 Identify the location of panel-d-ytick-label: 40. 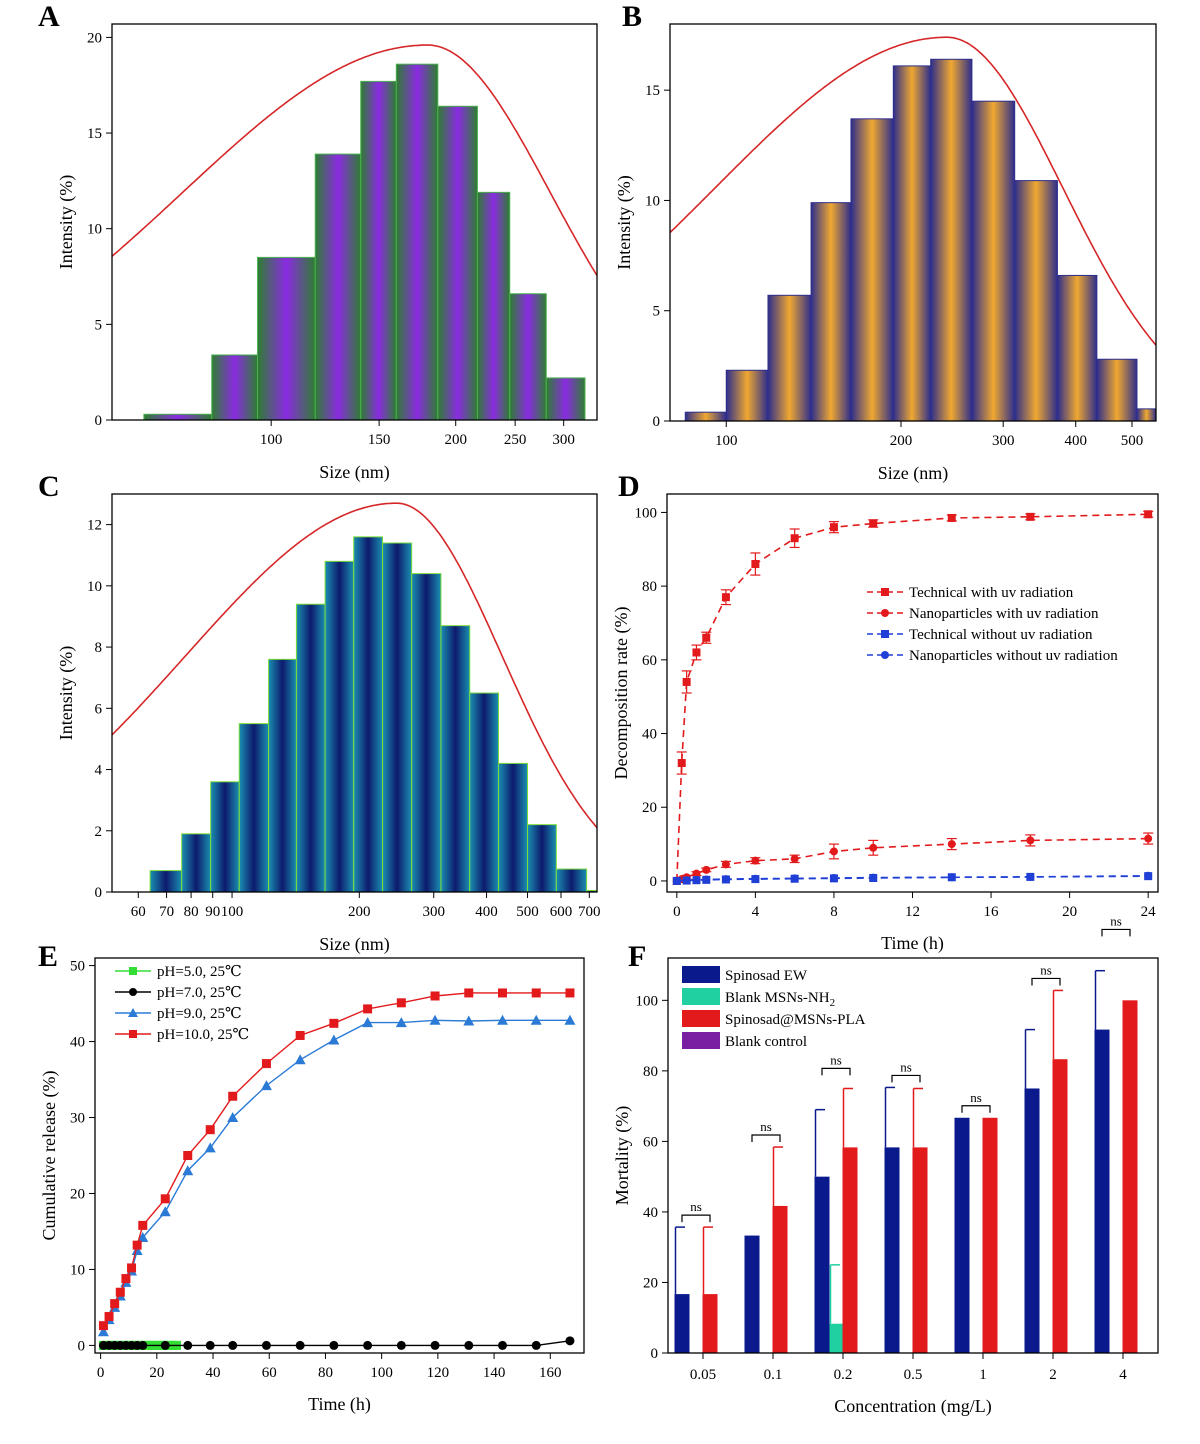
(649, 735).